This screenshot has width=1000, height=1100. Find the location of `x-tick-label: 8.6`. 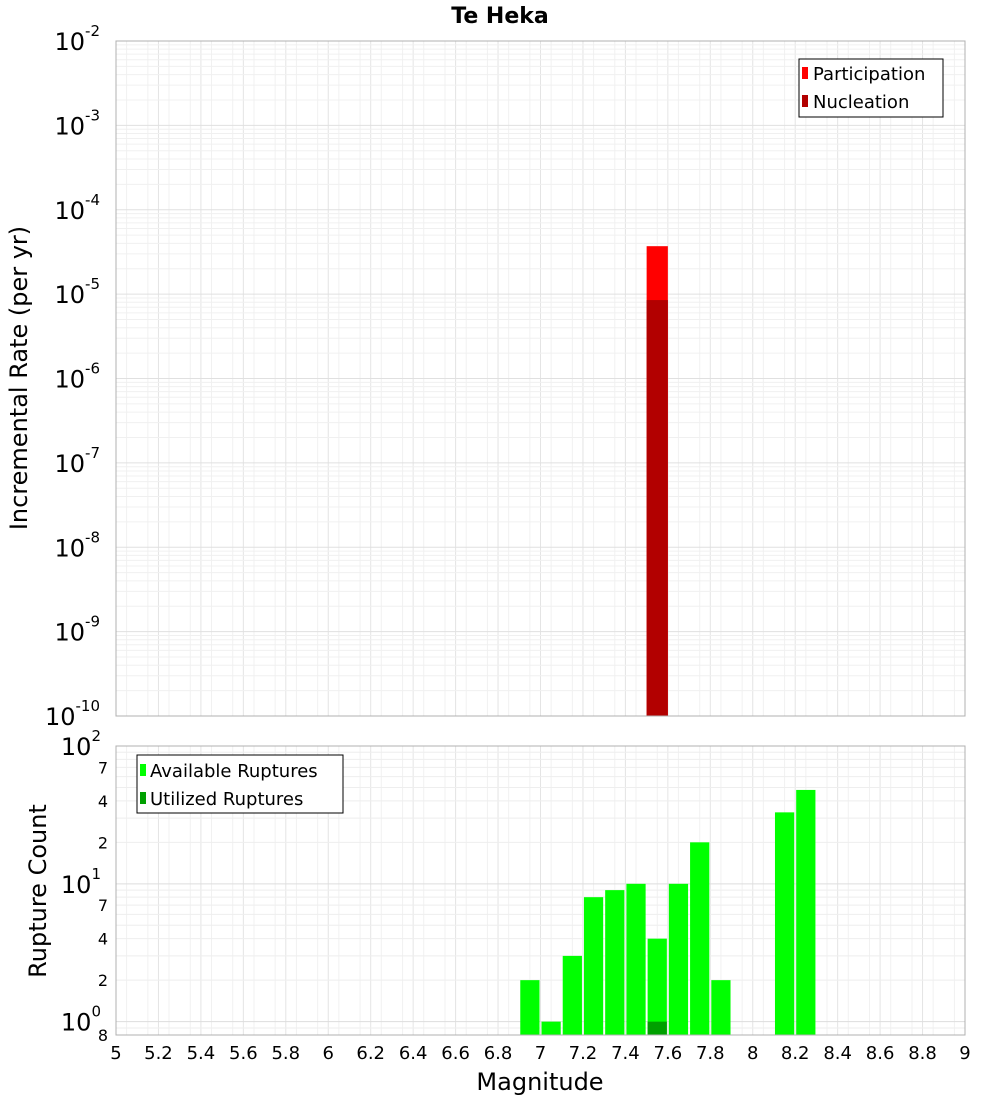

x-tick-label: 8.6 is located at coordinates (880, 1053).